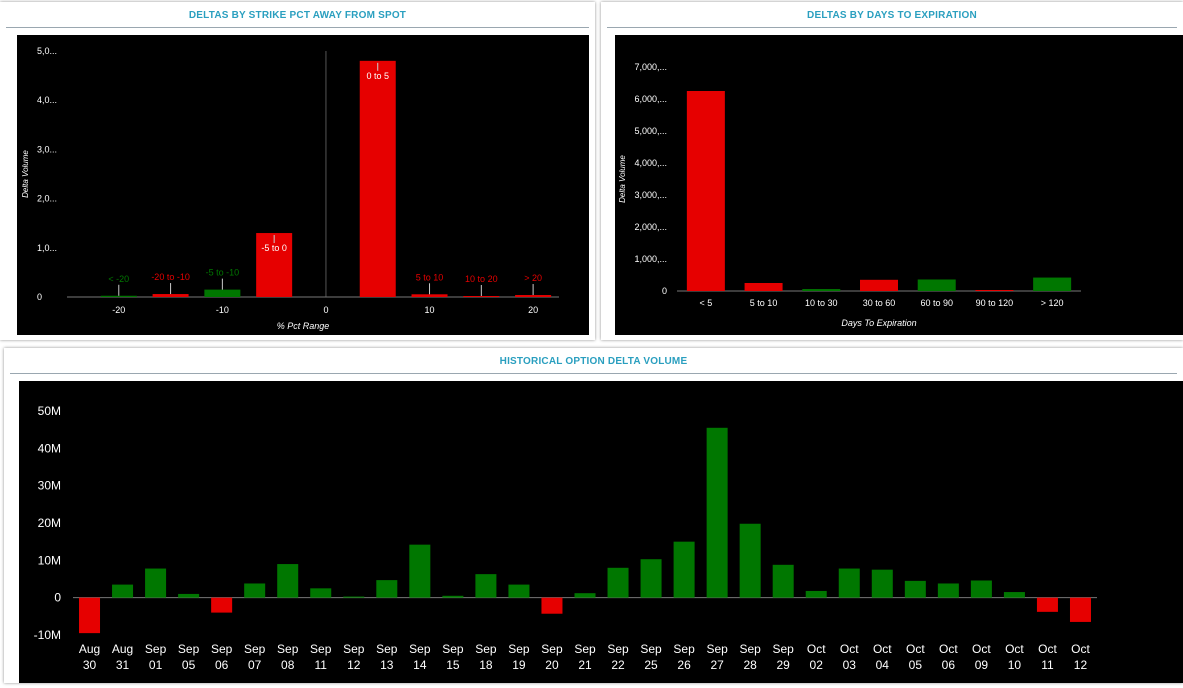 This screenshot has width=1183, height=688. Describe the element at coordinates (430, 310) in the screenshot. I see `x-tick-label: 10` at that location.